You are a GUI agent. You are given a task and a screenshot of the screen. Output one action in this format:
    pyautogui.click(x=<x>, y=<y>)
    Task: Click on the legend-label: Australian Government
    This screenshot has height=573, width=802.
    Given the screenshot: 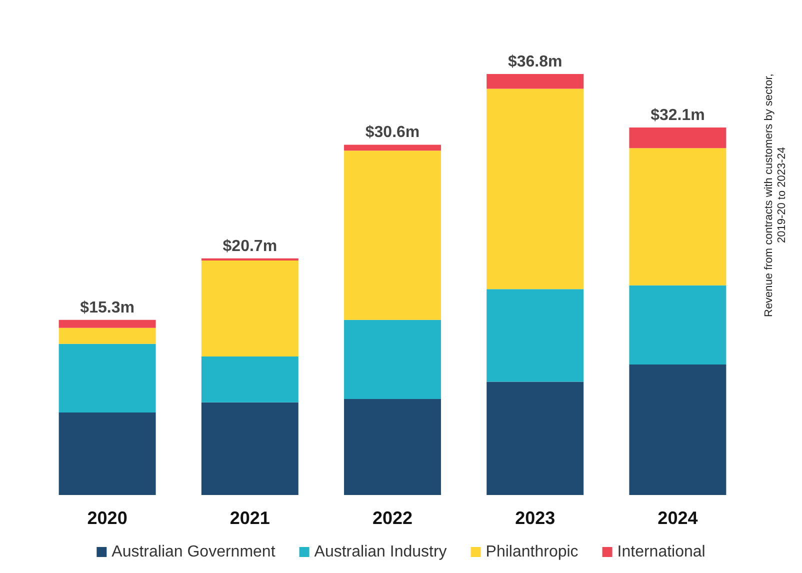 What is the action you would take?
    pyautogui.click(x=194, y=552)
    